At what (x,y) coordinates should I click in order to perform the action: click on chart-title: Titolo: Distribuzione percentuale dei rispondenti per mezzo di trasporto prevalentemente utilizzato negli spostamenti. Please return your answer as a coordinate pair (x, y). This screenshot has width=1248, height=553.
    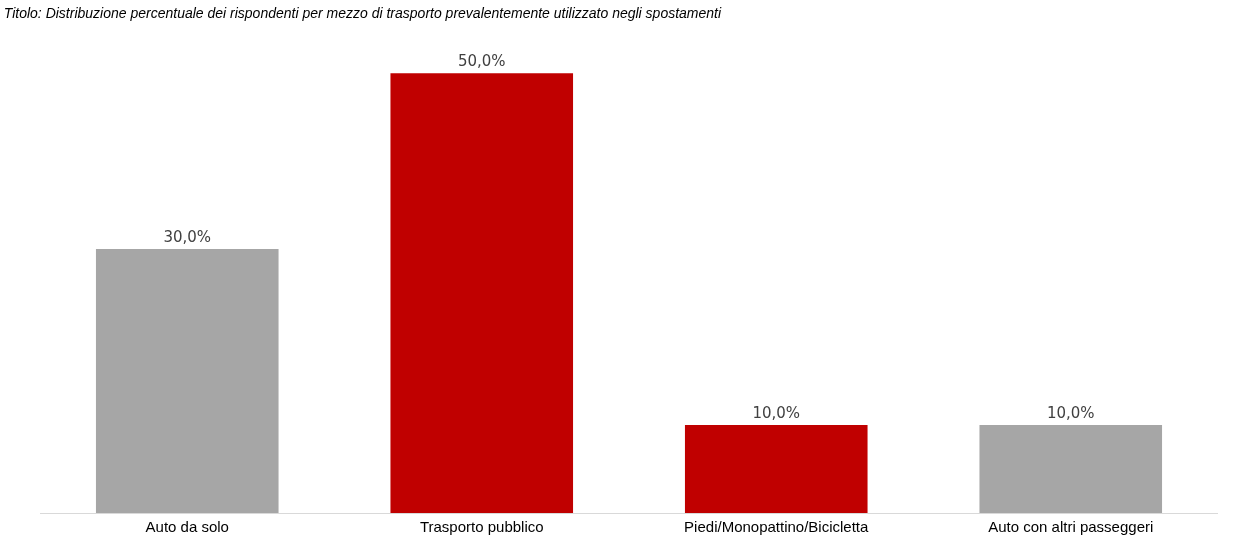
    Looking at the image, I should click on (362, 13).